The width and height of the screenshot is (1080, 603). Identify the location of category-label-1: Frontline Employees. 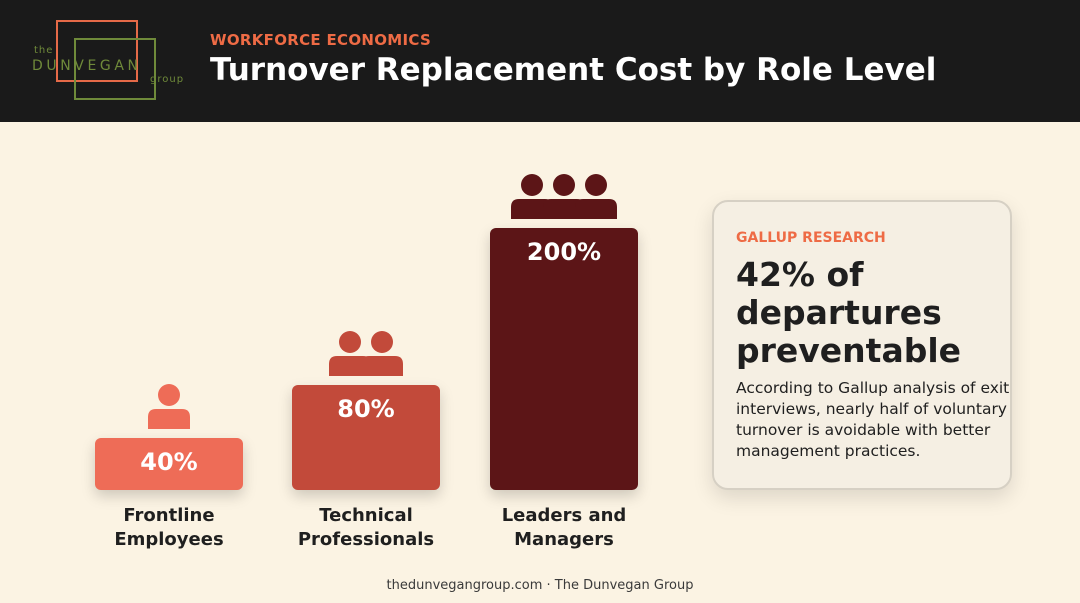
(169, 528).